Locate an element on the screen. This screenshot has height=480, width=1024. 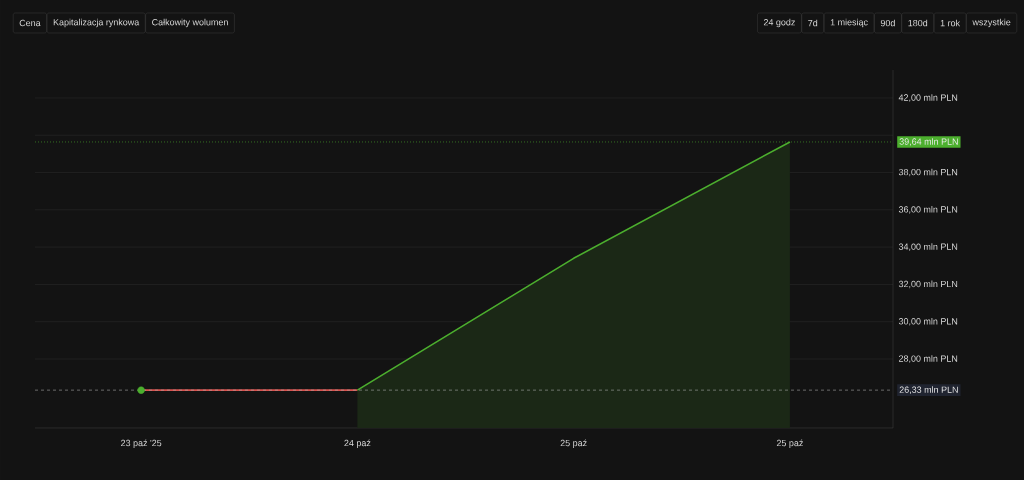
x-tick-label: 23 paź '25 is located at coordinates (141, 443).